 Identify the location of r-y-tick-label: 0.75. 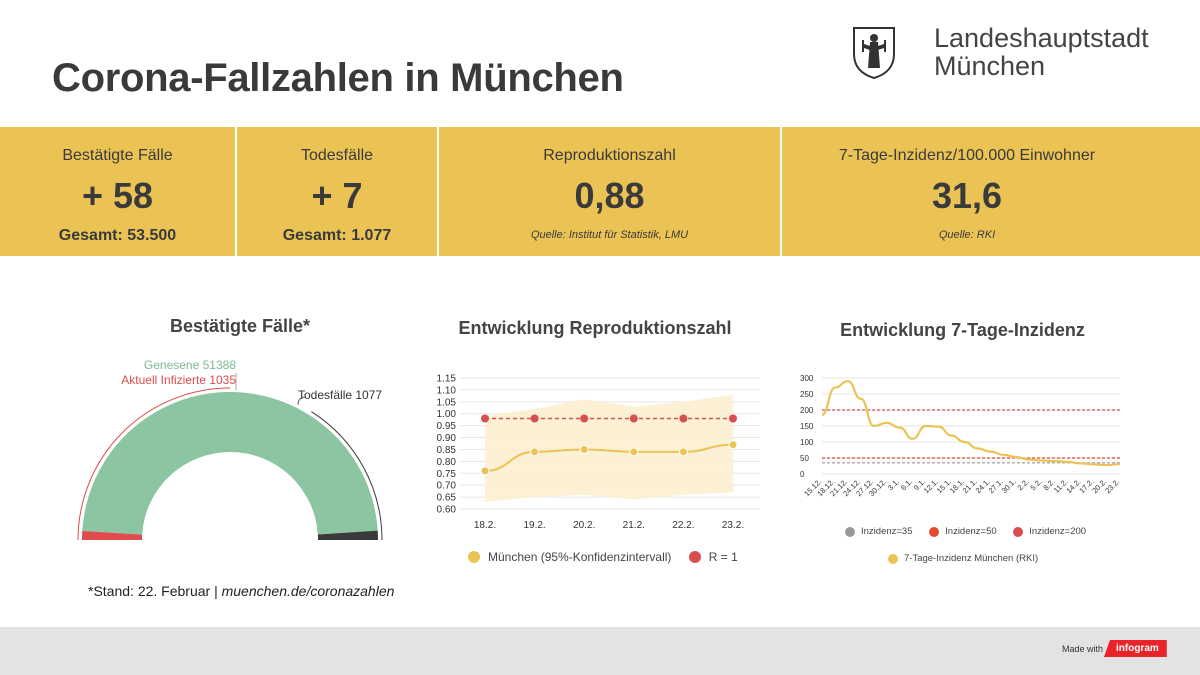
(447, 474).